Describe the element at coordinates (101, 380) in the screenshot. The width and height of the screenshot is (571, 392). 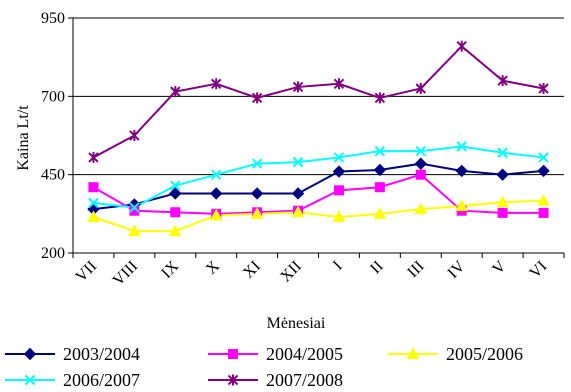
I see `legend-label: 2006/2007` at that location.